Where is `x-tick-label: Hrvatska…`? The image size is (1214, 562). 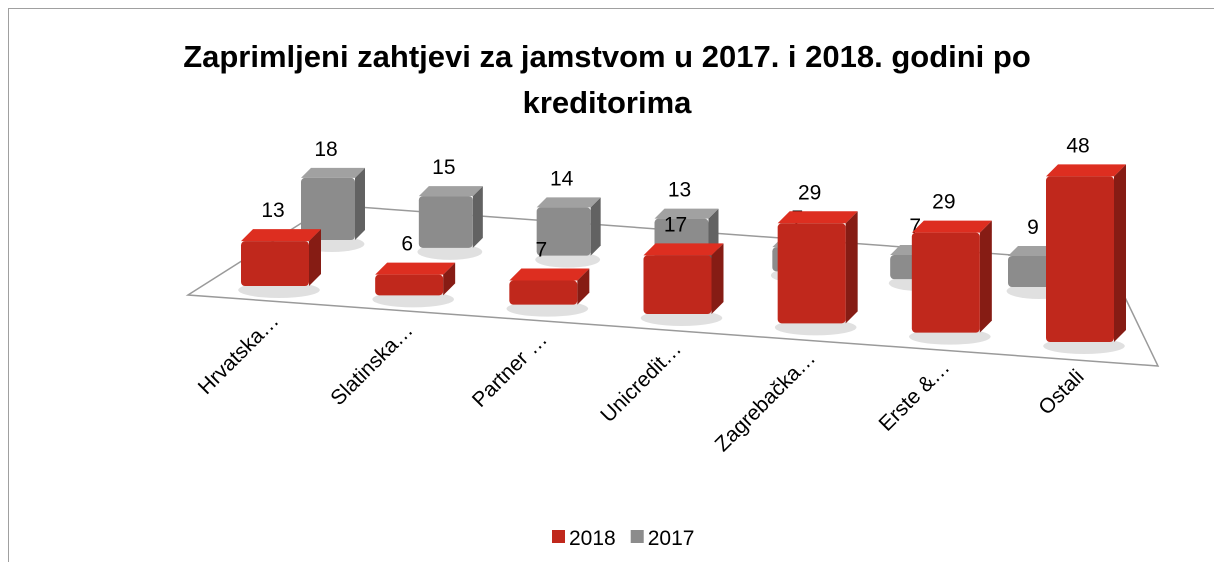 x-tick-label: Hrvatska… is located at coordinates (239, 354).